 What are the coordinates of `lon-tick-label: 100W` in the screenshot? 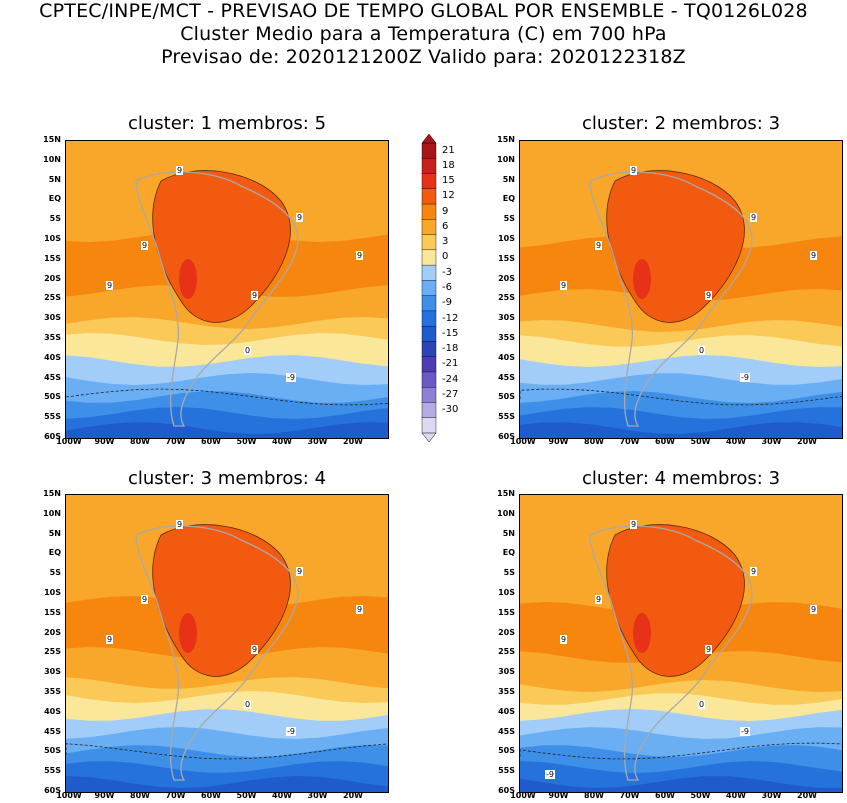 It's located at (523, 441).